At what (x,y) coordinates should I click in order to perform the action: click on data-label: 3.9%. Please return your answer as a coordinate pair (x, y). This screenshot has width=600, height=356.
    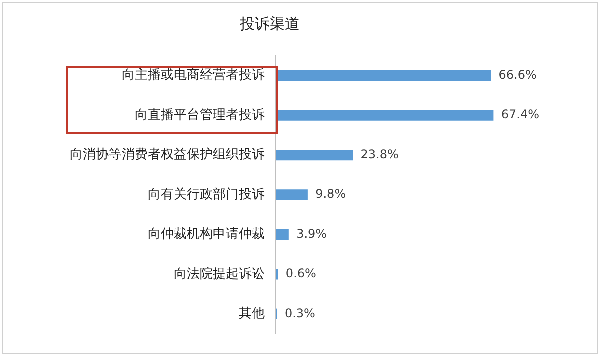
    Looking at the image, I should click on (312, 233).